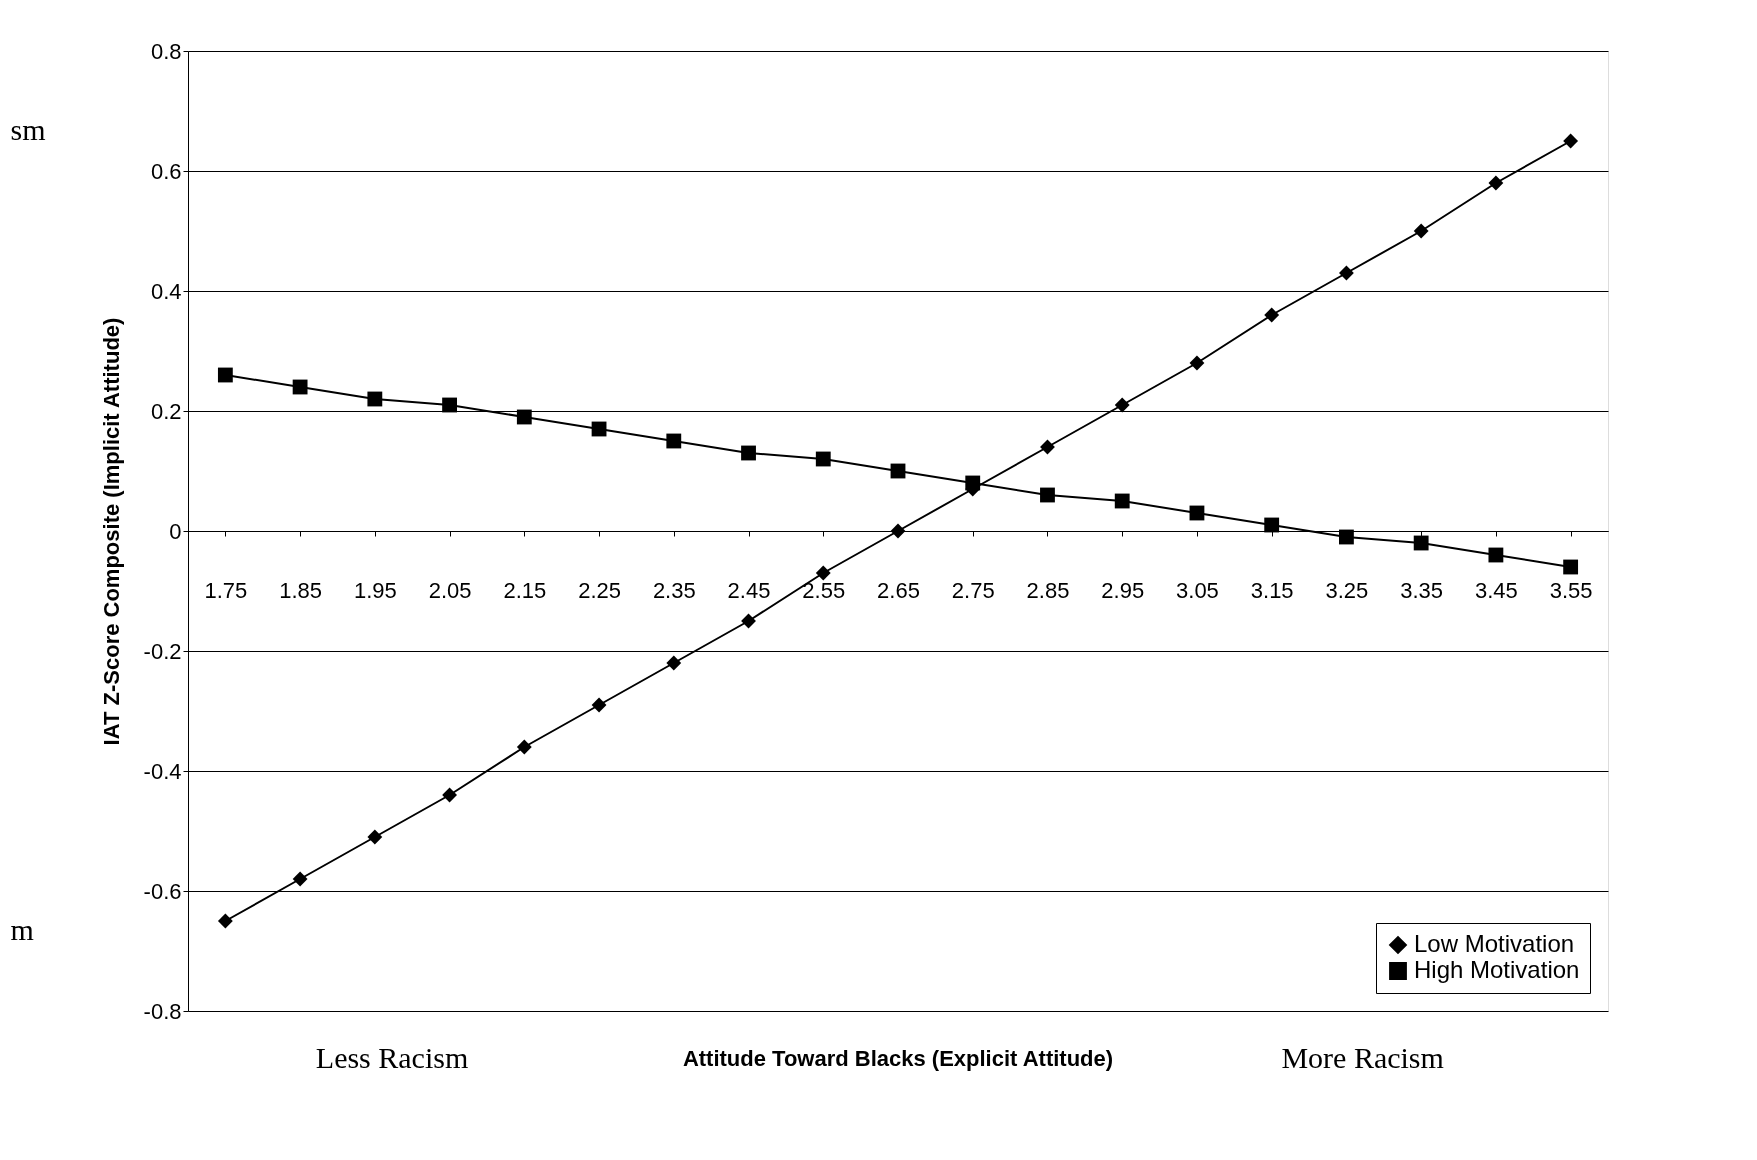 The height and width of the screenshot is (1160, 1757). Describe the element at coordinates (1362, 1057) in the screenshot. I see `text: More Racism` at that location.